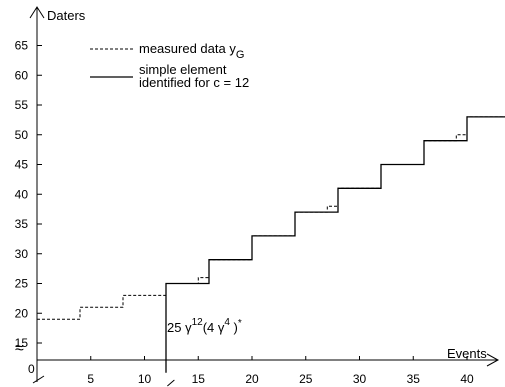  I want to click on y-tick-label: 20, so click(22, 313).